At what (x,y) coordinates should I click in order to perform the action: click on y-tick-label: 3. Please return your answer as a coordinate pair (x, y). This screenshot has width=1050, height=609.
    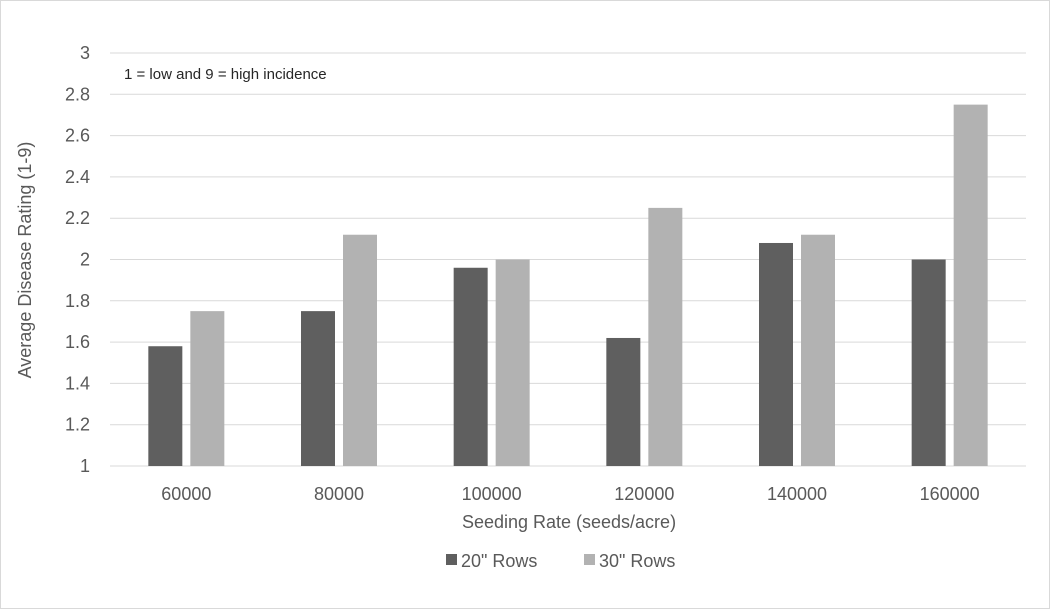
    Looking at the image, I should click on (85, 53).